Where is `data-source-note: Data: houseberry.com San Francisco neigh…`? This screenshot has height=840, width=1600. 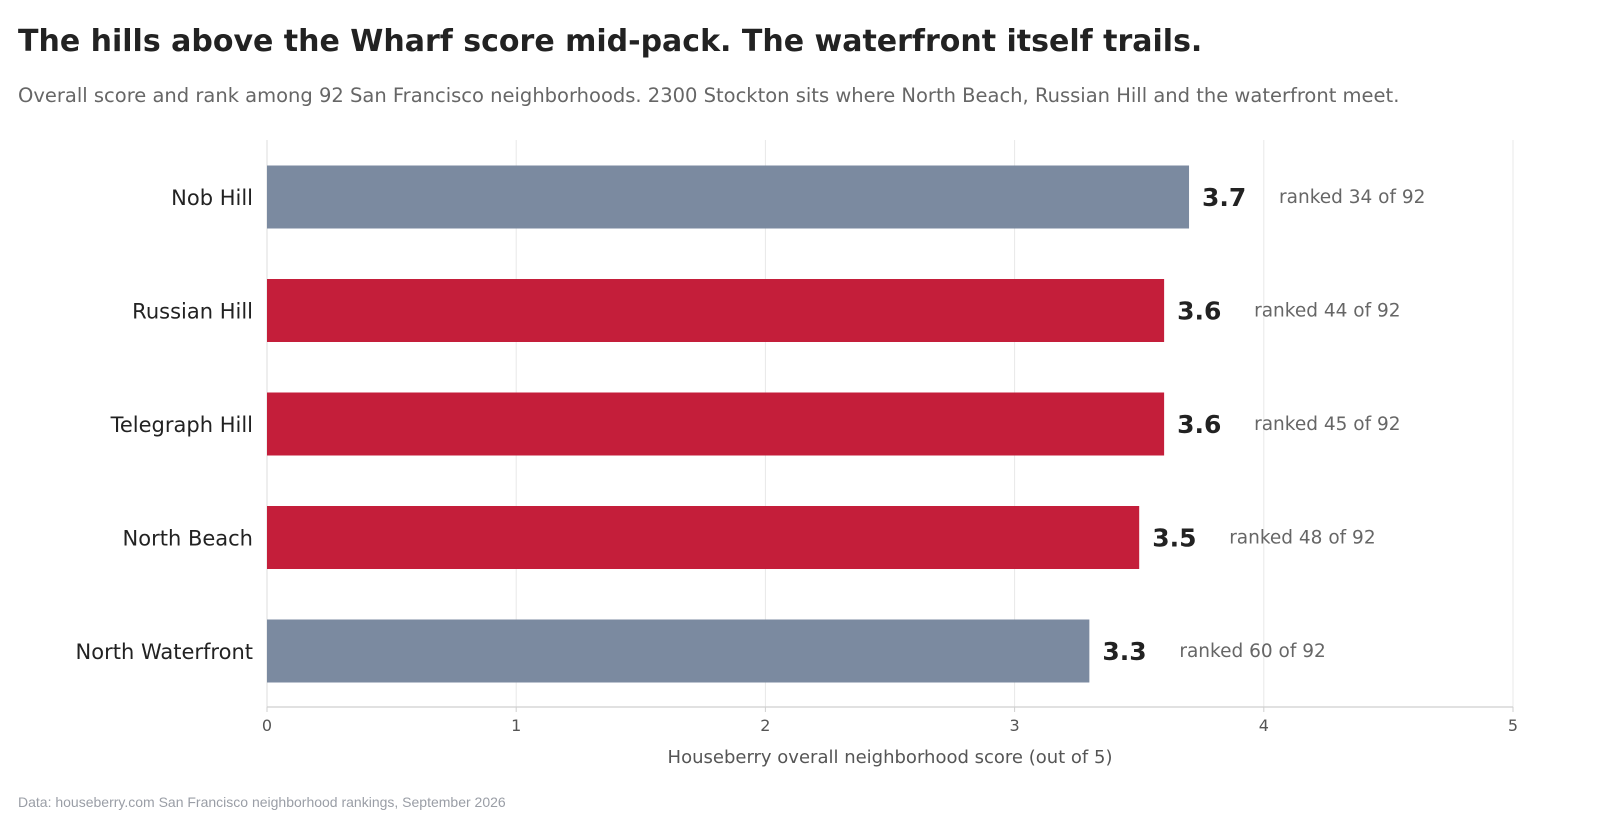
data-source-note: Data: houseberry.com San Francisco neigh… is located at coordinates (262, 802).